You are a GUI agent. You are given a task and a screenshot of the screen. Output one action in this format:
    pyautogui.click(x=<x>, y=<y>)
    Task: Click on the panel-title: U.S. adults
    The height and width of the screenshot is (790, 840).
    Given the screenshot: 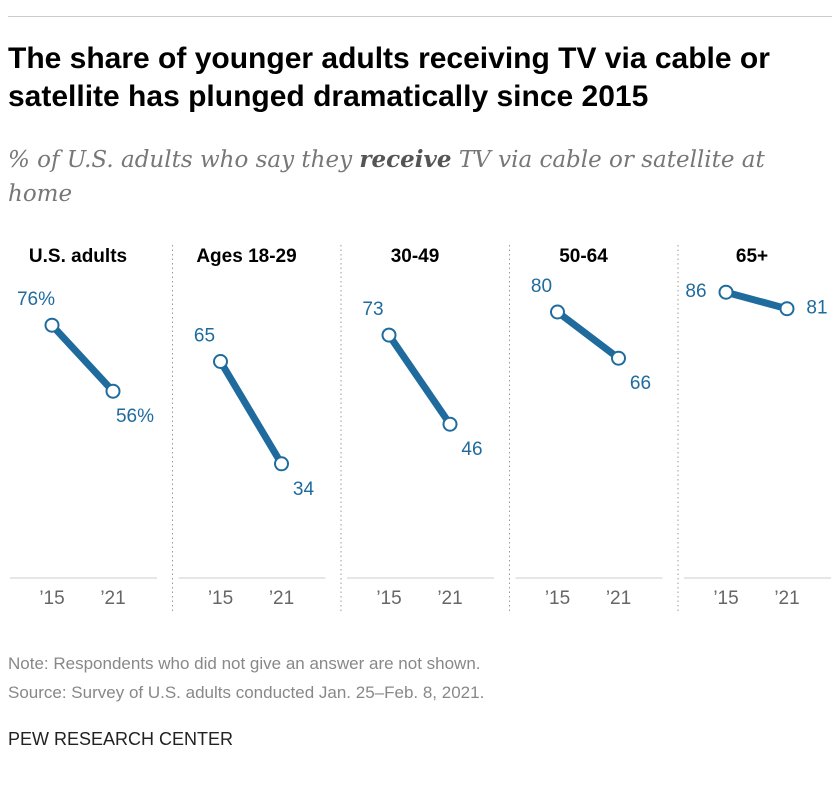 What is the action you would take?
    pyautogui.click(x=78, y=256)
    